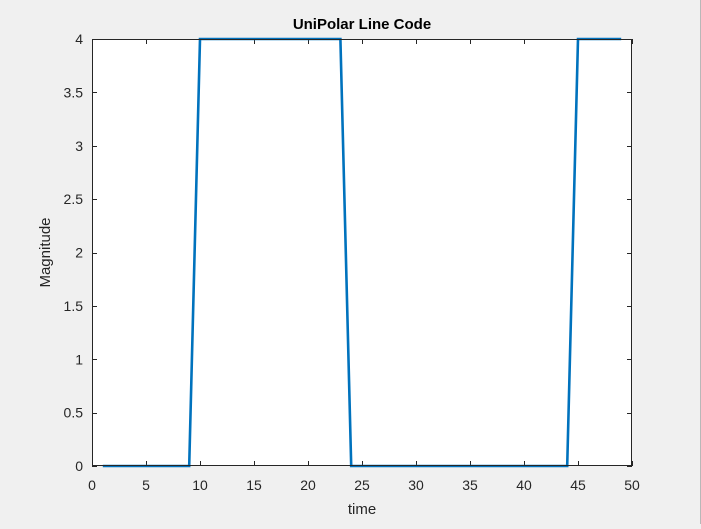 This screenshot has height=529, width=701. I want to click on chart-title: UniPolar Line Code, so click(362, 24).